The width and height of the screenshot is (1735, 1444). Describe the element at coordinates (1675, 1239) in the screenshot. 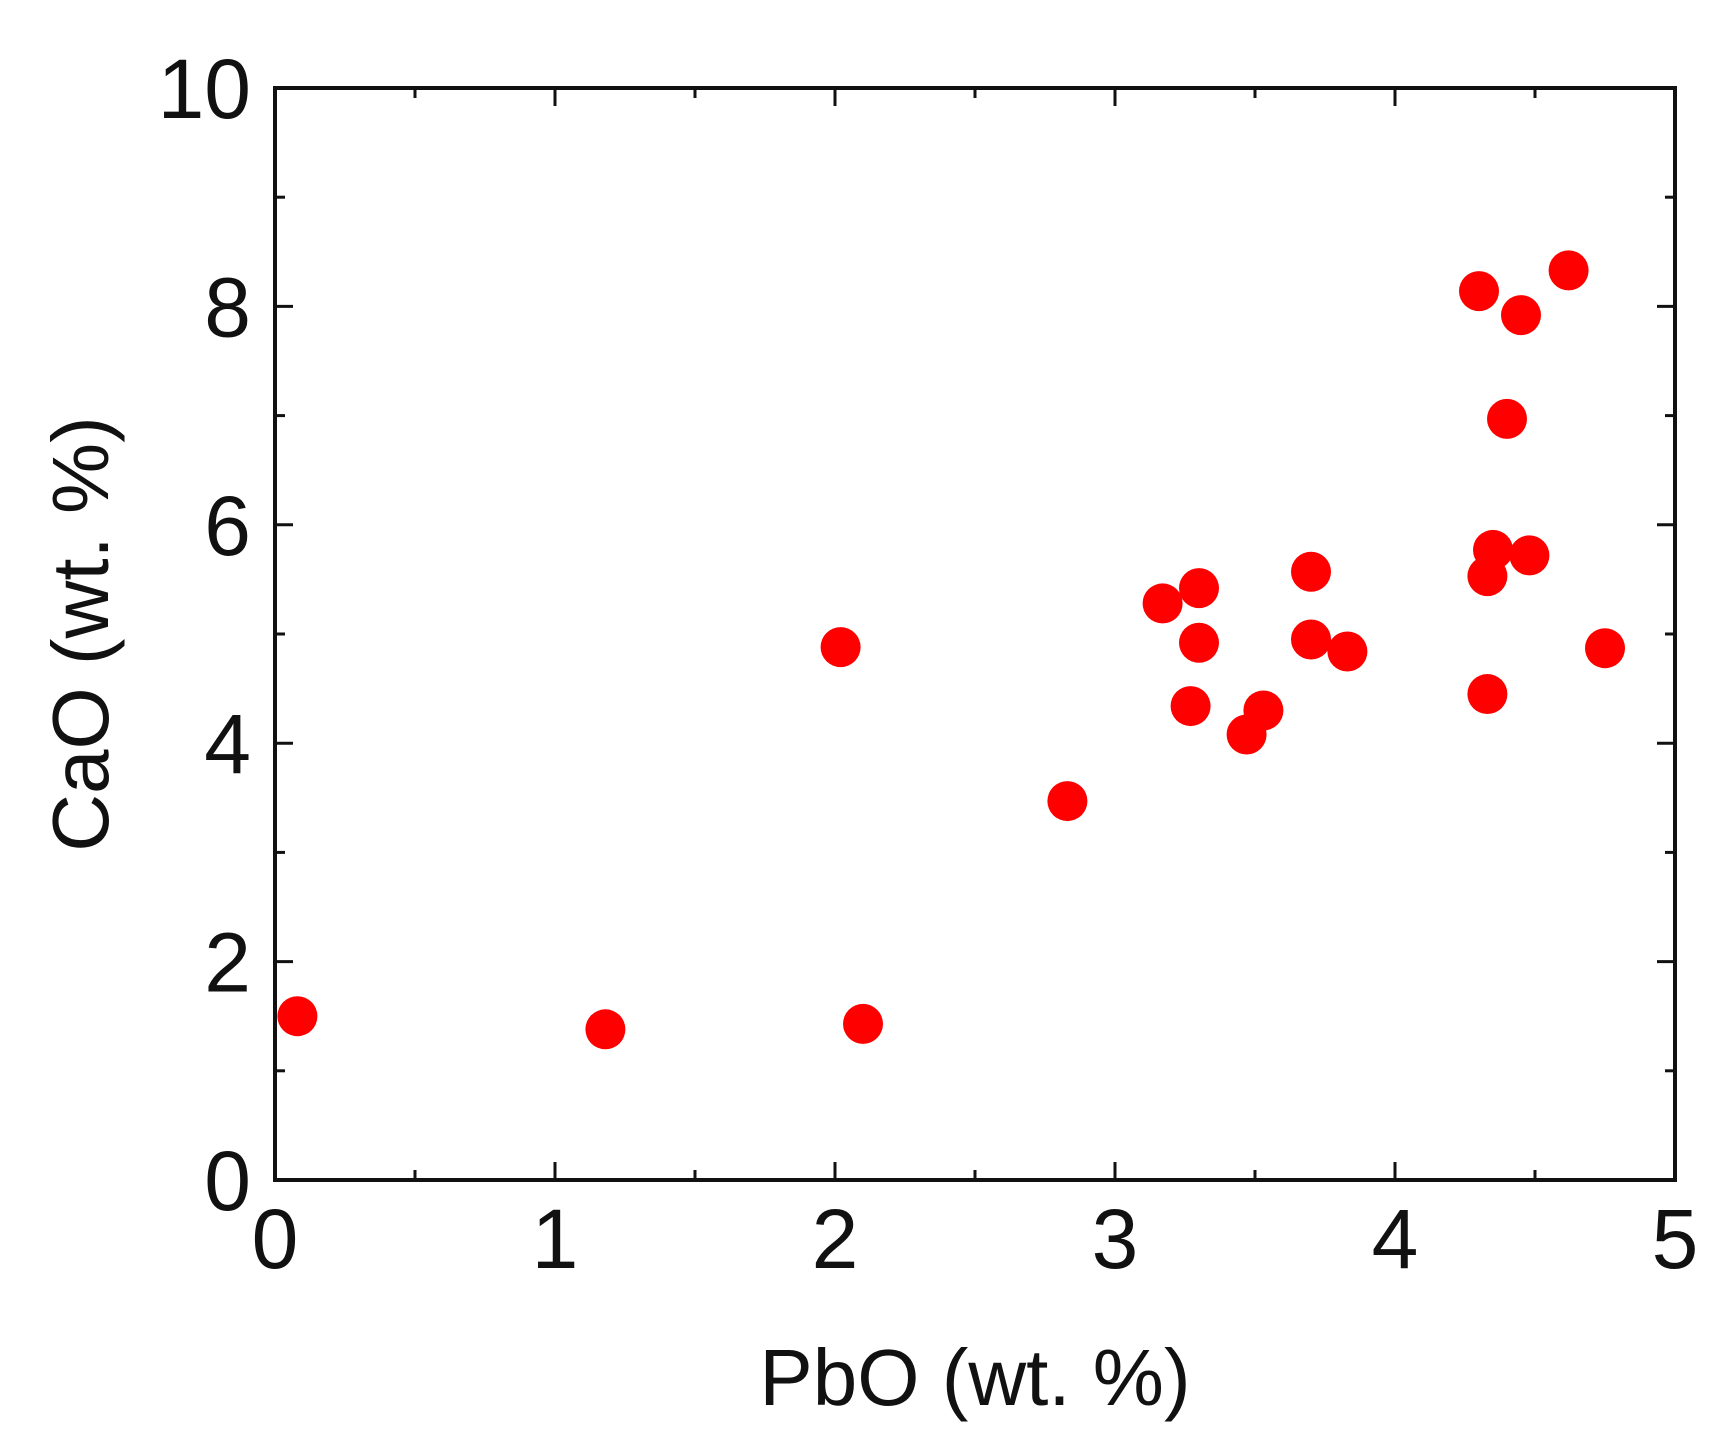

I see `x-tick-label: 5` at that location.